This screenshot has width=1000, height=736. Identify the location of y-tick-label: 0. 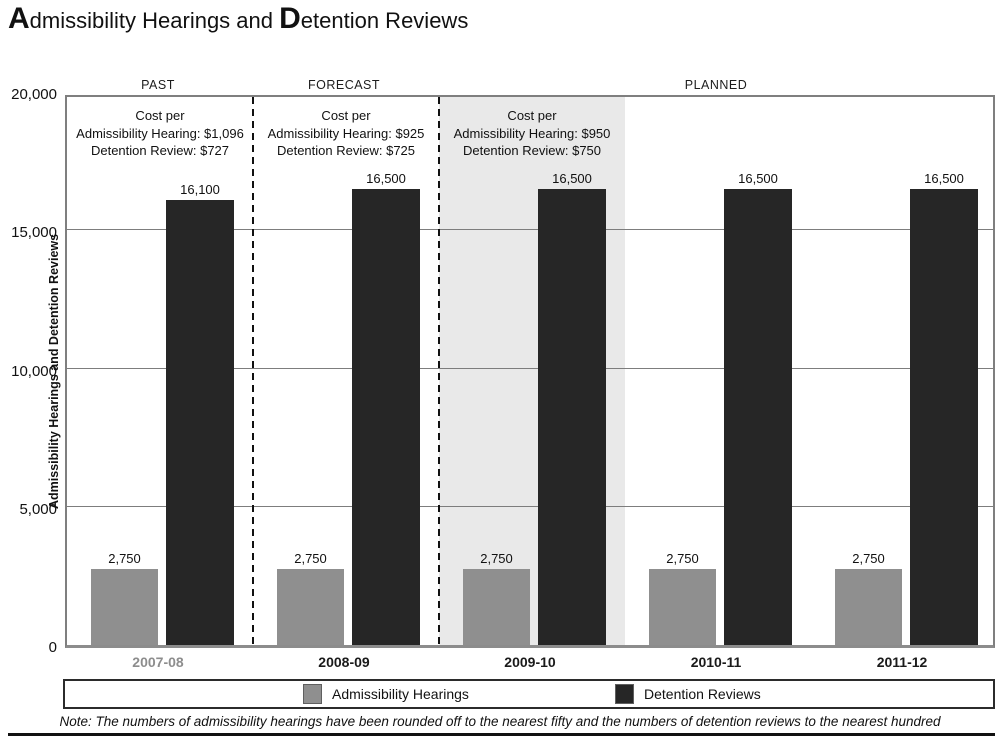
(52, 647).